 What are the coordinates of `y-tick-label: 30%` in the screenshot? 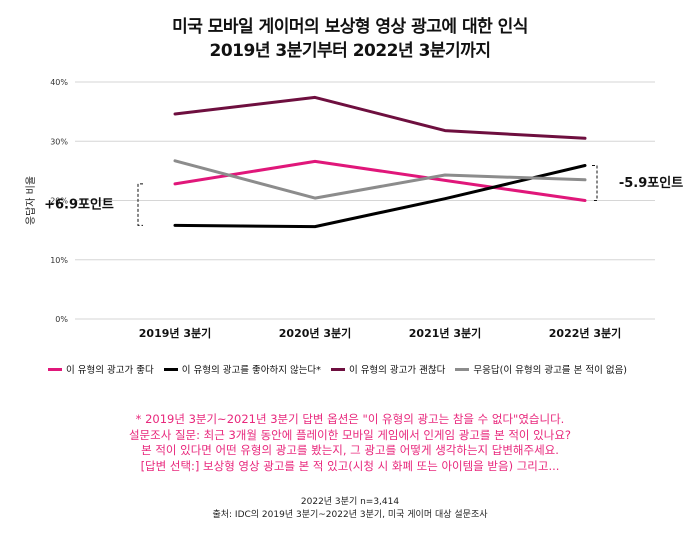 It's located at (59, 141).